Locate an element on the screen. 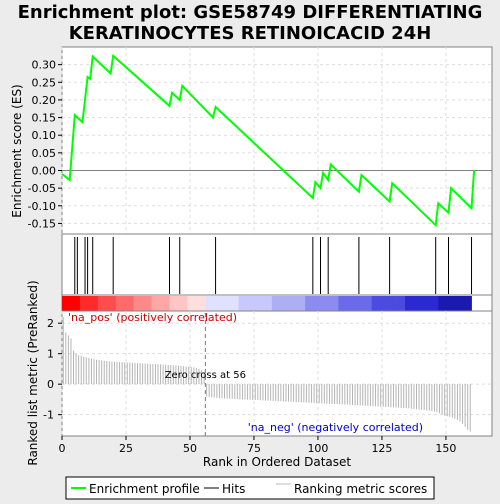 The image size is (500, 504). pos-correlated-label: 'na_pos' (positively correlated) is located at coordinates (152, 317).